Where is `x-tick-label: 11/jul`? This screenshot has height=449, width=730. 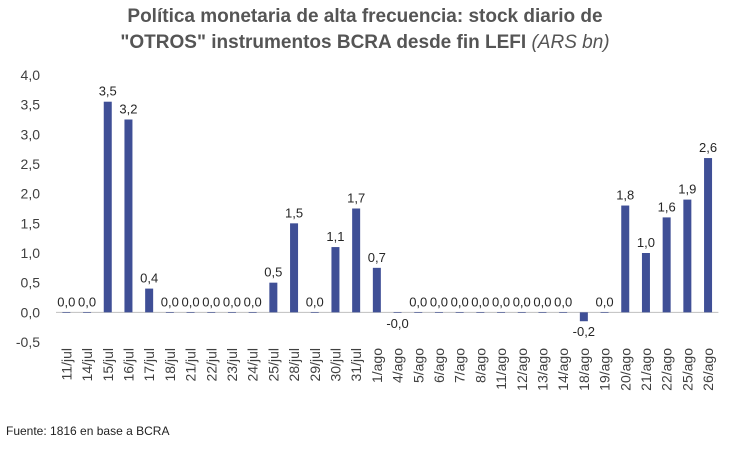
x-tick-label: 11/jul is located at coordinates (66, 364).